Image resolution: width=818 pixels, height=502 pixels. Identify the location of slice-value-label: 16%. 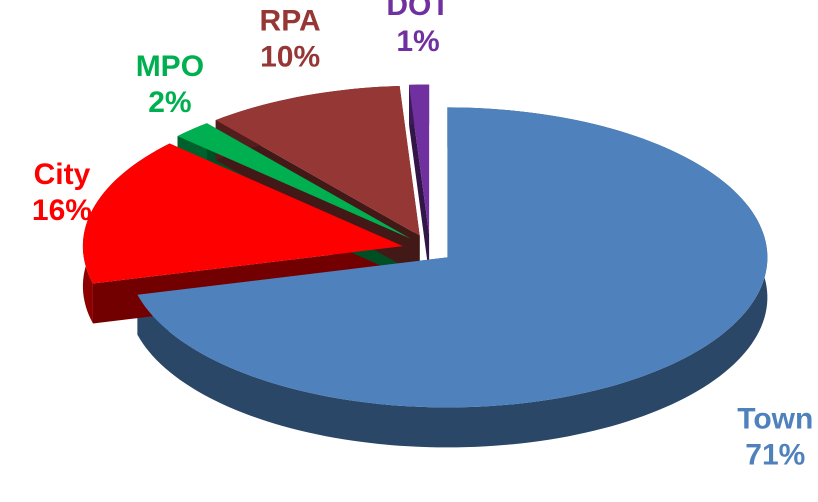
(62, 210).